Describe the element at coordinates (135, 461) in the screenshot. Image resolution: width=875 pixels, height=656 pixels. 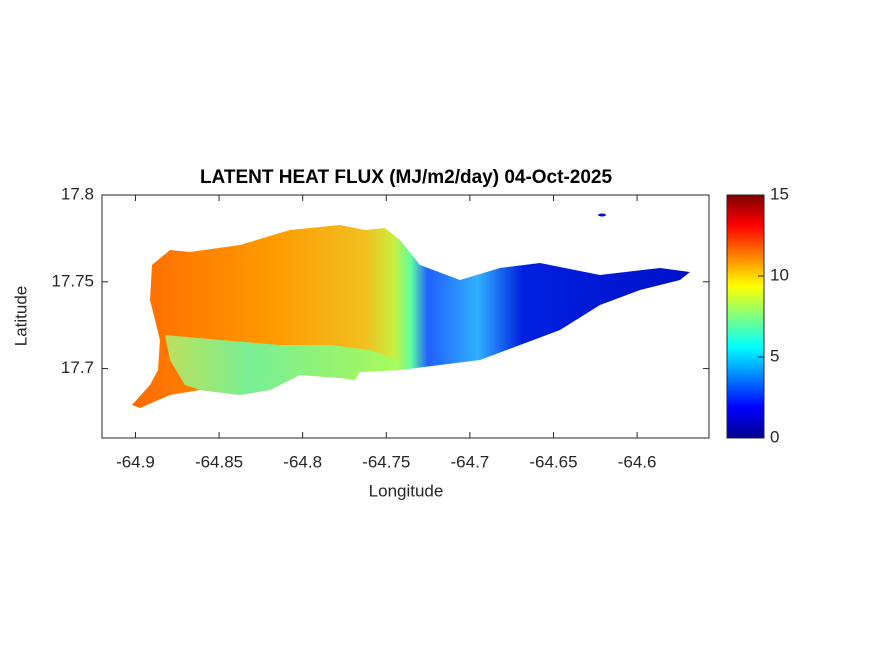
I see `x-tick-label: -64.9` at that location.